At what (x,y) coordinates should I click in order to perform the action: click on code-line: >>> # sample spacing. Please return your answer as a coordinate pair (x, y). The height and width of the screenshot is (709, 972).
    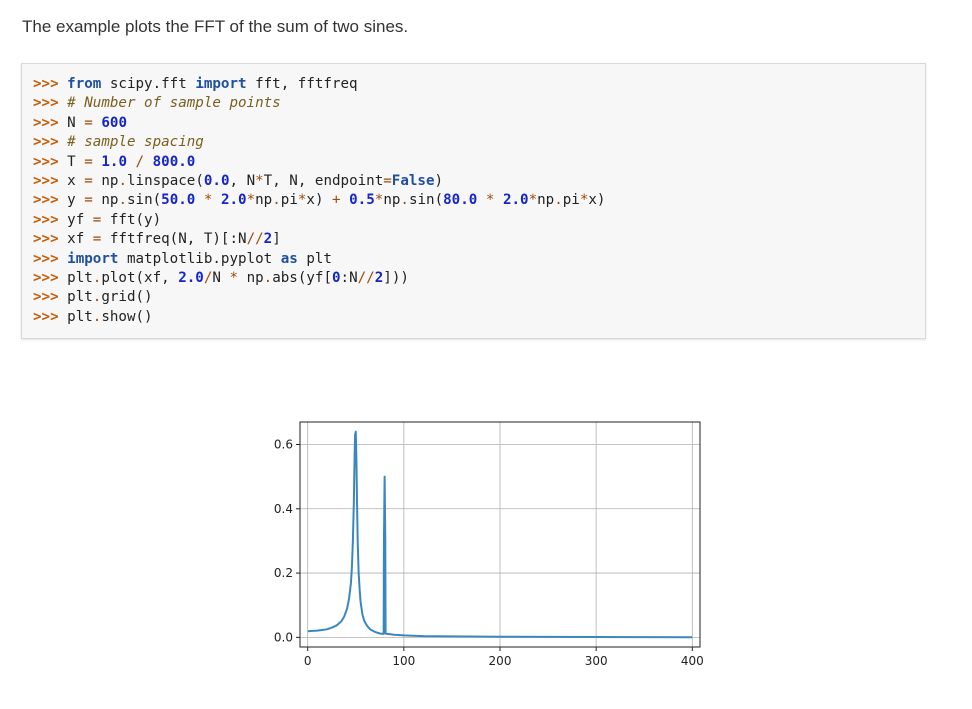
    Looking at the image, I should click on (319, 142).